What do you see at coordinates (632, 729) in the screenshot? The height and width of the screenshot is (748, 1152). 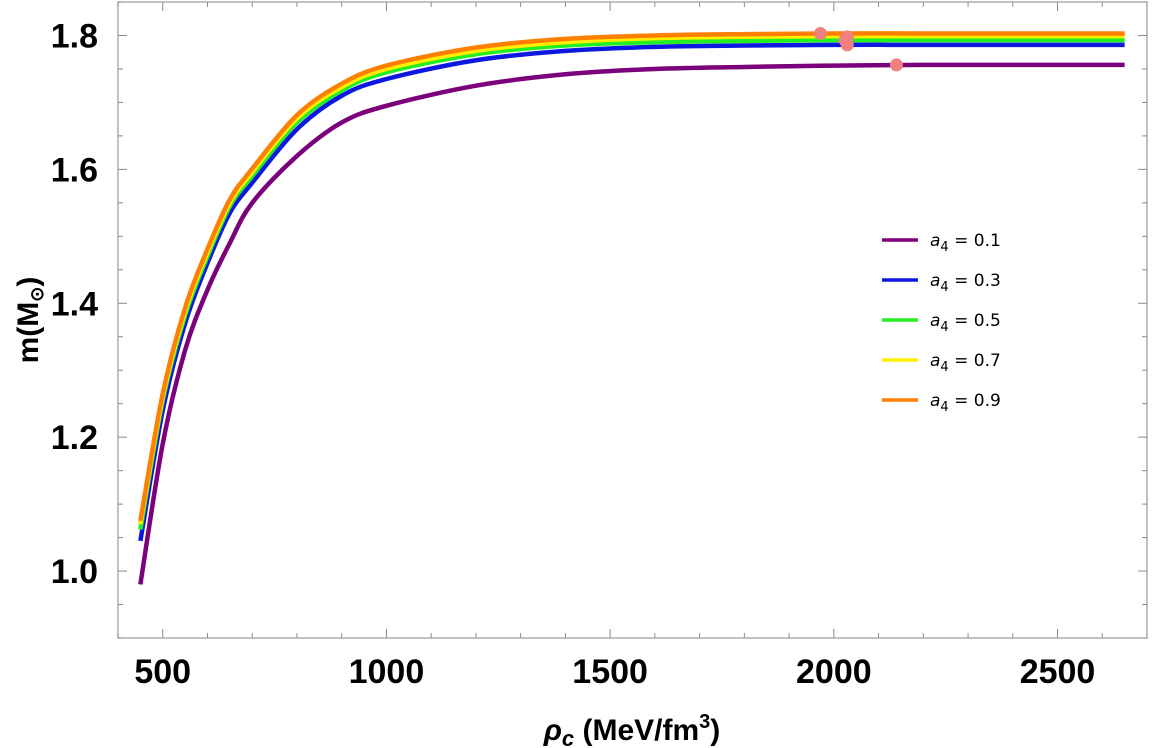 I see `x-axis-title: ρc (MeV/fm3)` at bounding box center [632, 729].